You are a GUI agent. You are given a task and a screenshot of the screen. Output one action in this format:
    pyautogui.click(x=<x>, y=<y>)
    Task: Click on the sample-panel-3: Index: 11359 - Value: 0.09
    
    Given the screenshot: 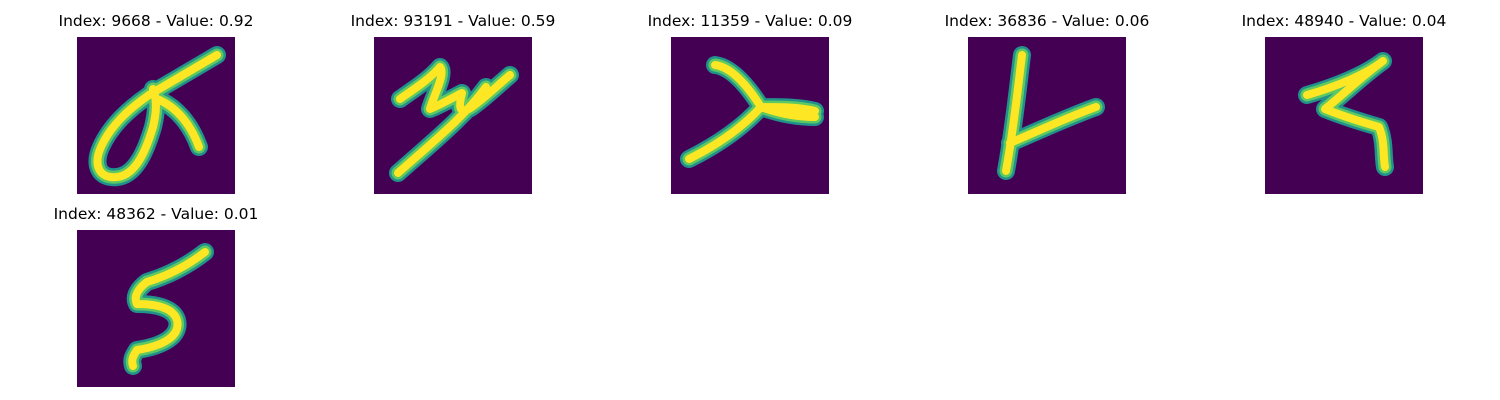 What is the action you would take?
    pyautogui.click(x=750, y=107)
    